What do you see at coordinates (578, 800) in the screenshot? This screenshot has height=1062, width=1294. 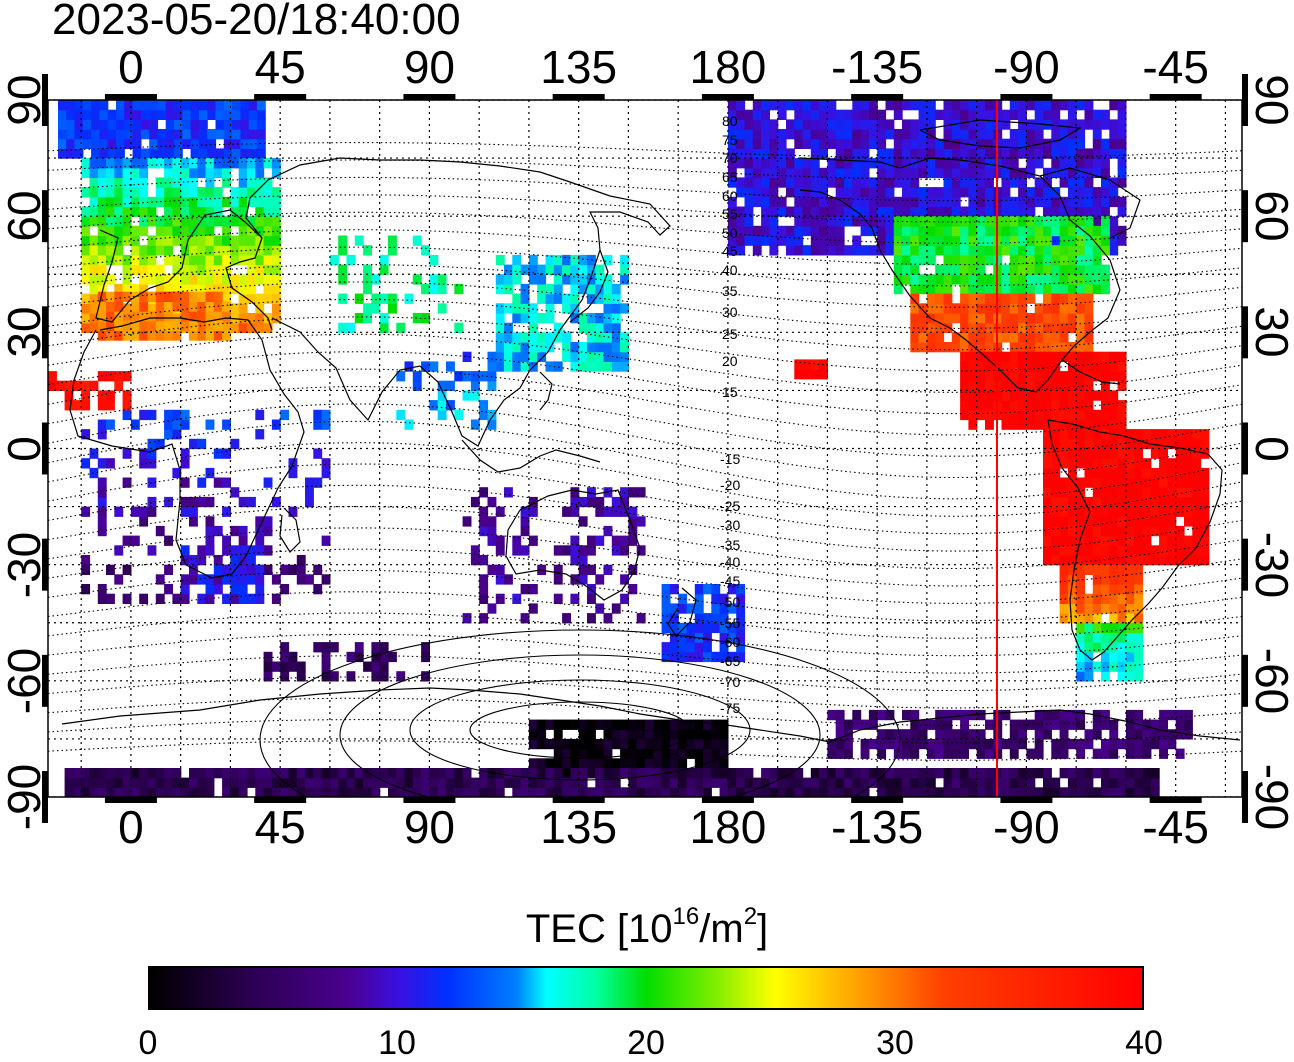 I see `bottom-tick-bar` at bounding box center [578, 800].